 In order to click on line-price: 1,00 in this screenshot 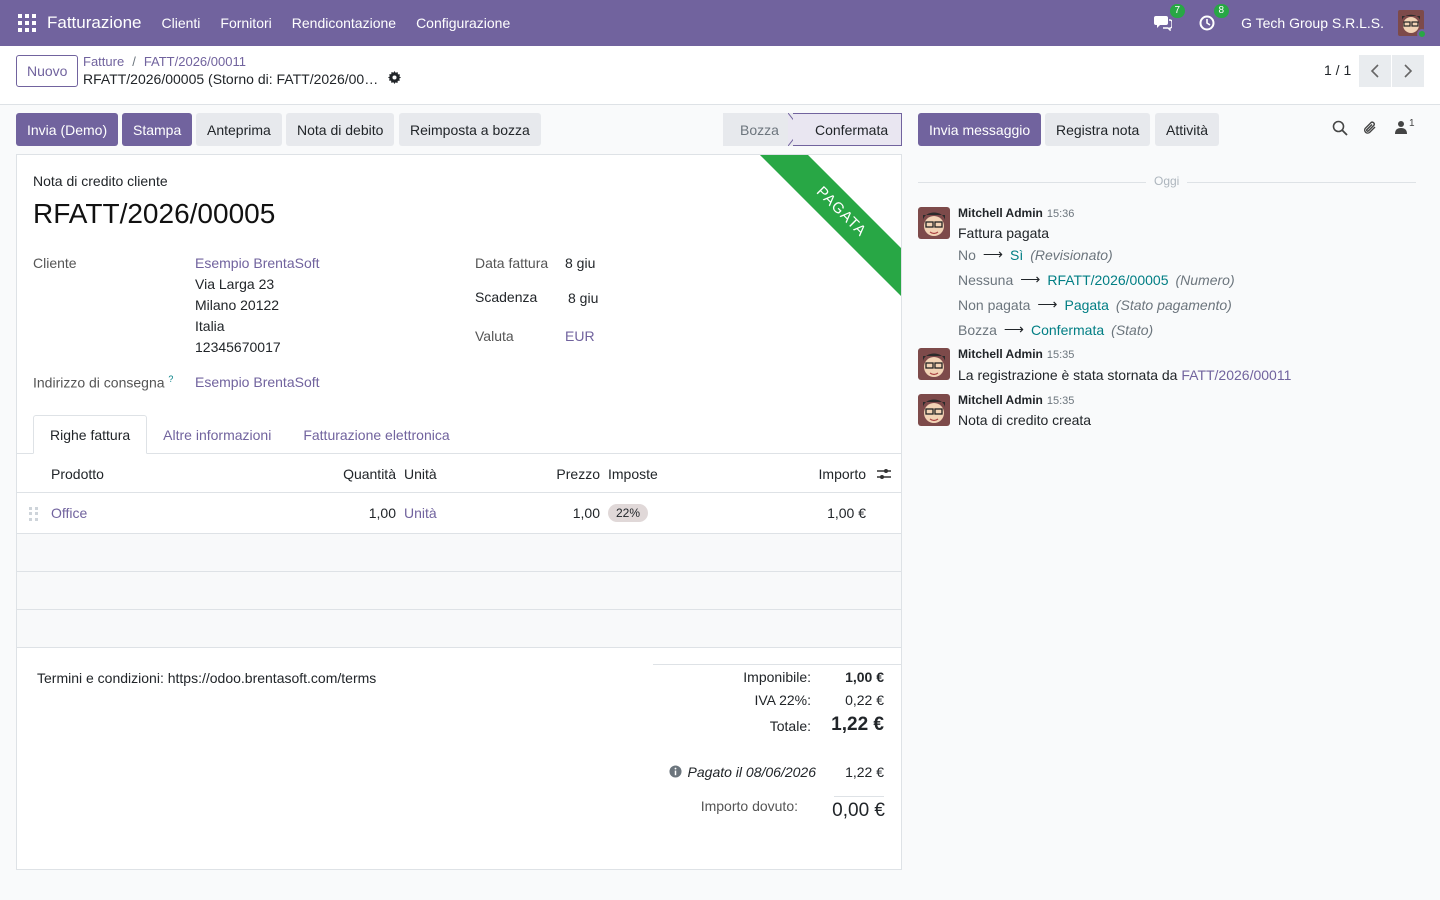, I will do `click(586, 513)`.